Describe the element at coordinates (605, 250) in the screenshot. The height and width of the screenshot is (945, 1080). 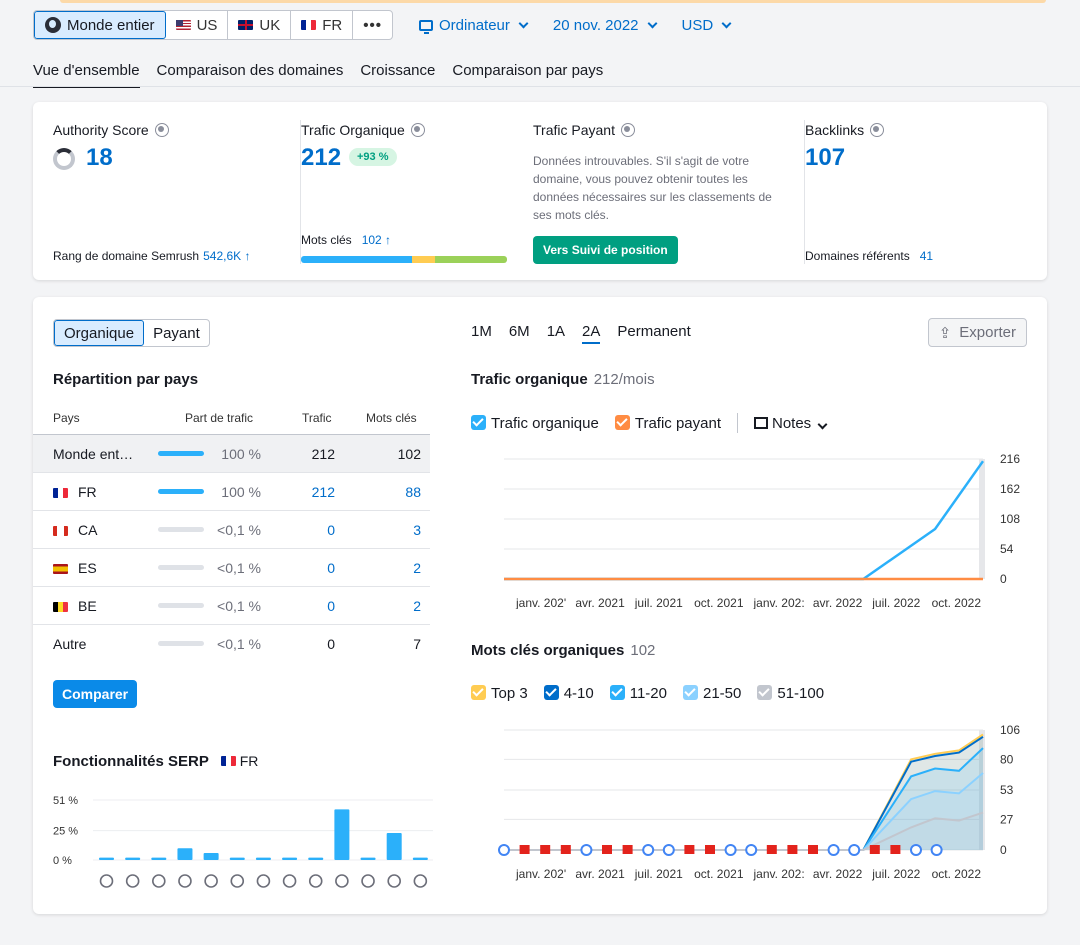
I see `position-tracking-button: Vers Suivi de position` at that location.